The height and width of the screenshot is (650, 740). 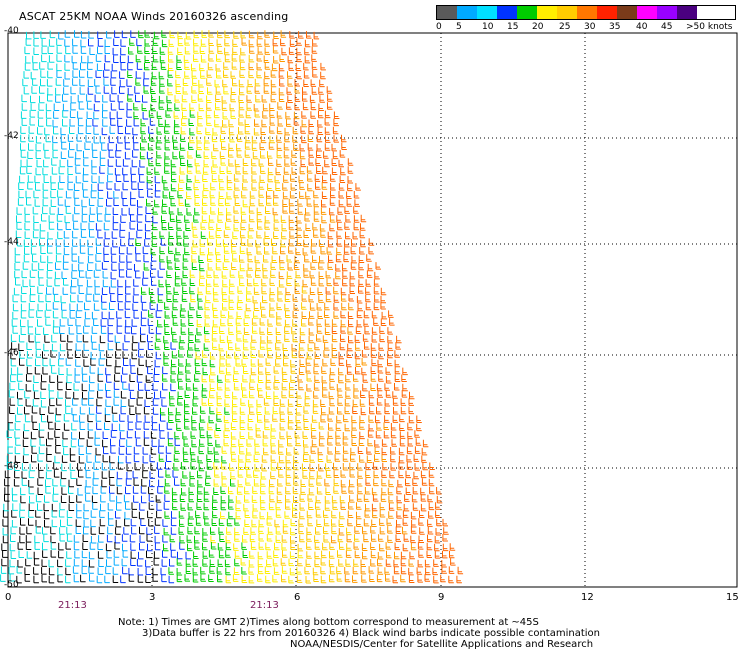 I want to click on legend-label-3: 15, so click(x=513, y=27).